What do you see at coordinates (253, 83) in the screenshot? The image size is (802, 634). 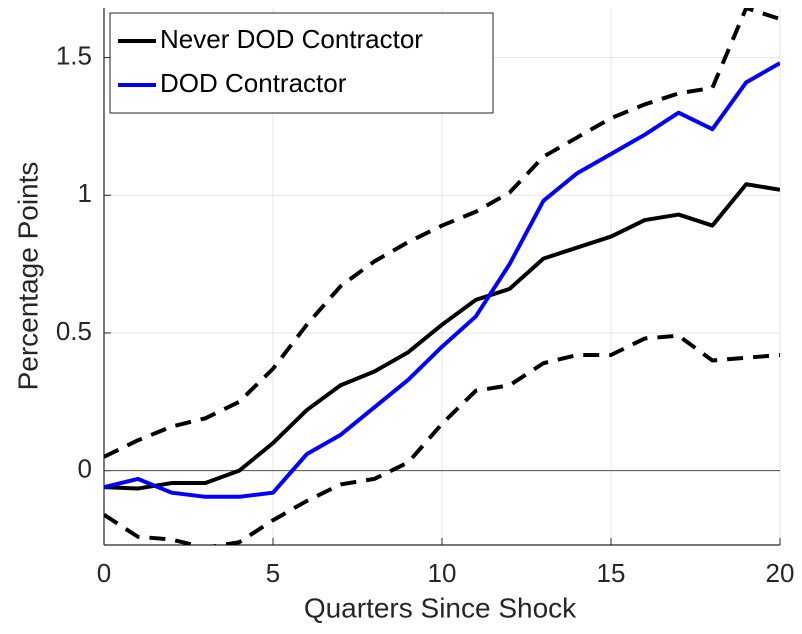 I see `legend-label: DOD Contractor` at bounding box center [253, 83].